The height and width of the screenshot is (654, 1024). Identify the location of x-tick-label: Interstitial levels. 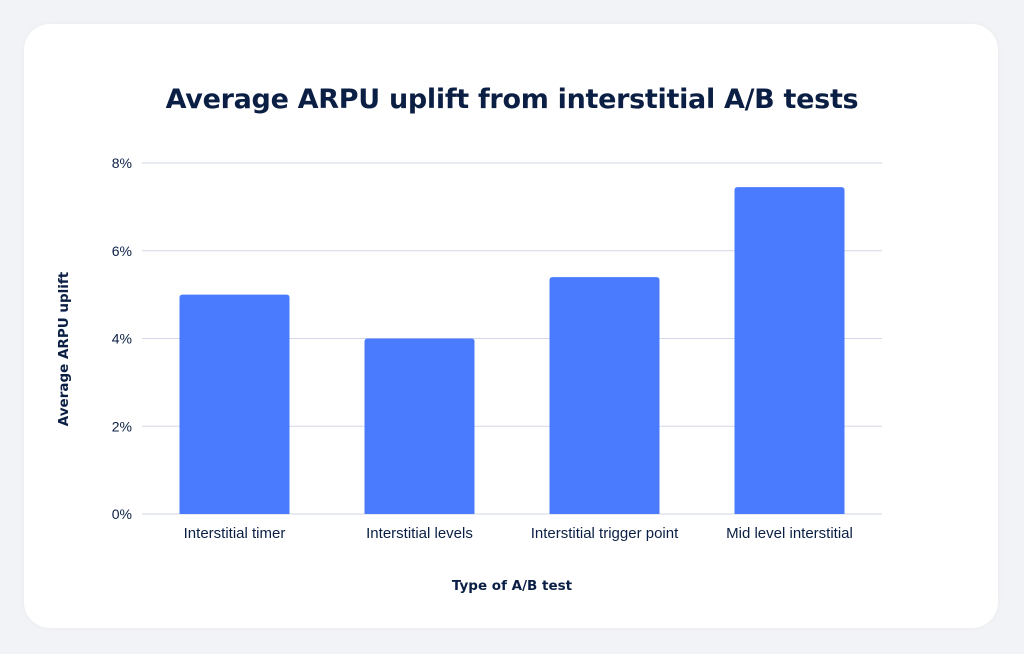
(419, 533).